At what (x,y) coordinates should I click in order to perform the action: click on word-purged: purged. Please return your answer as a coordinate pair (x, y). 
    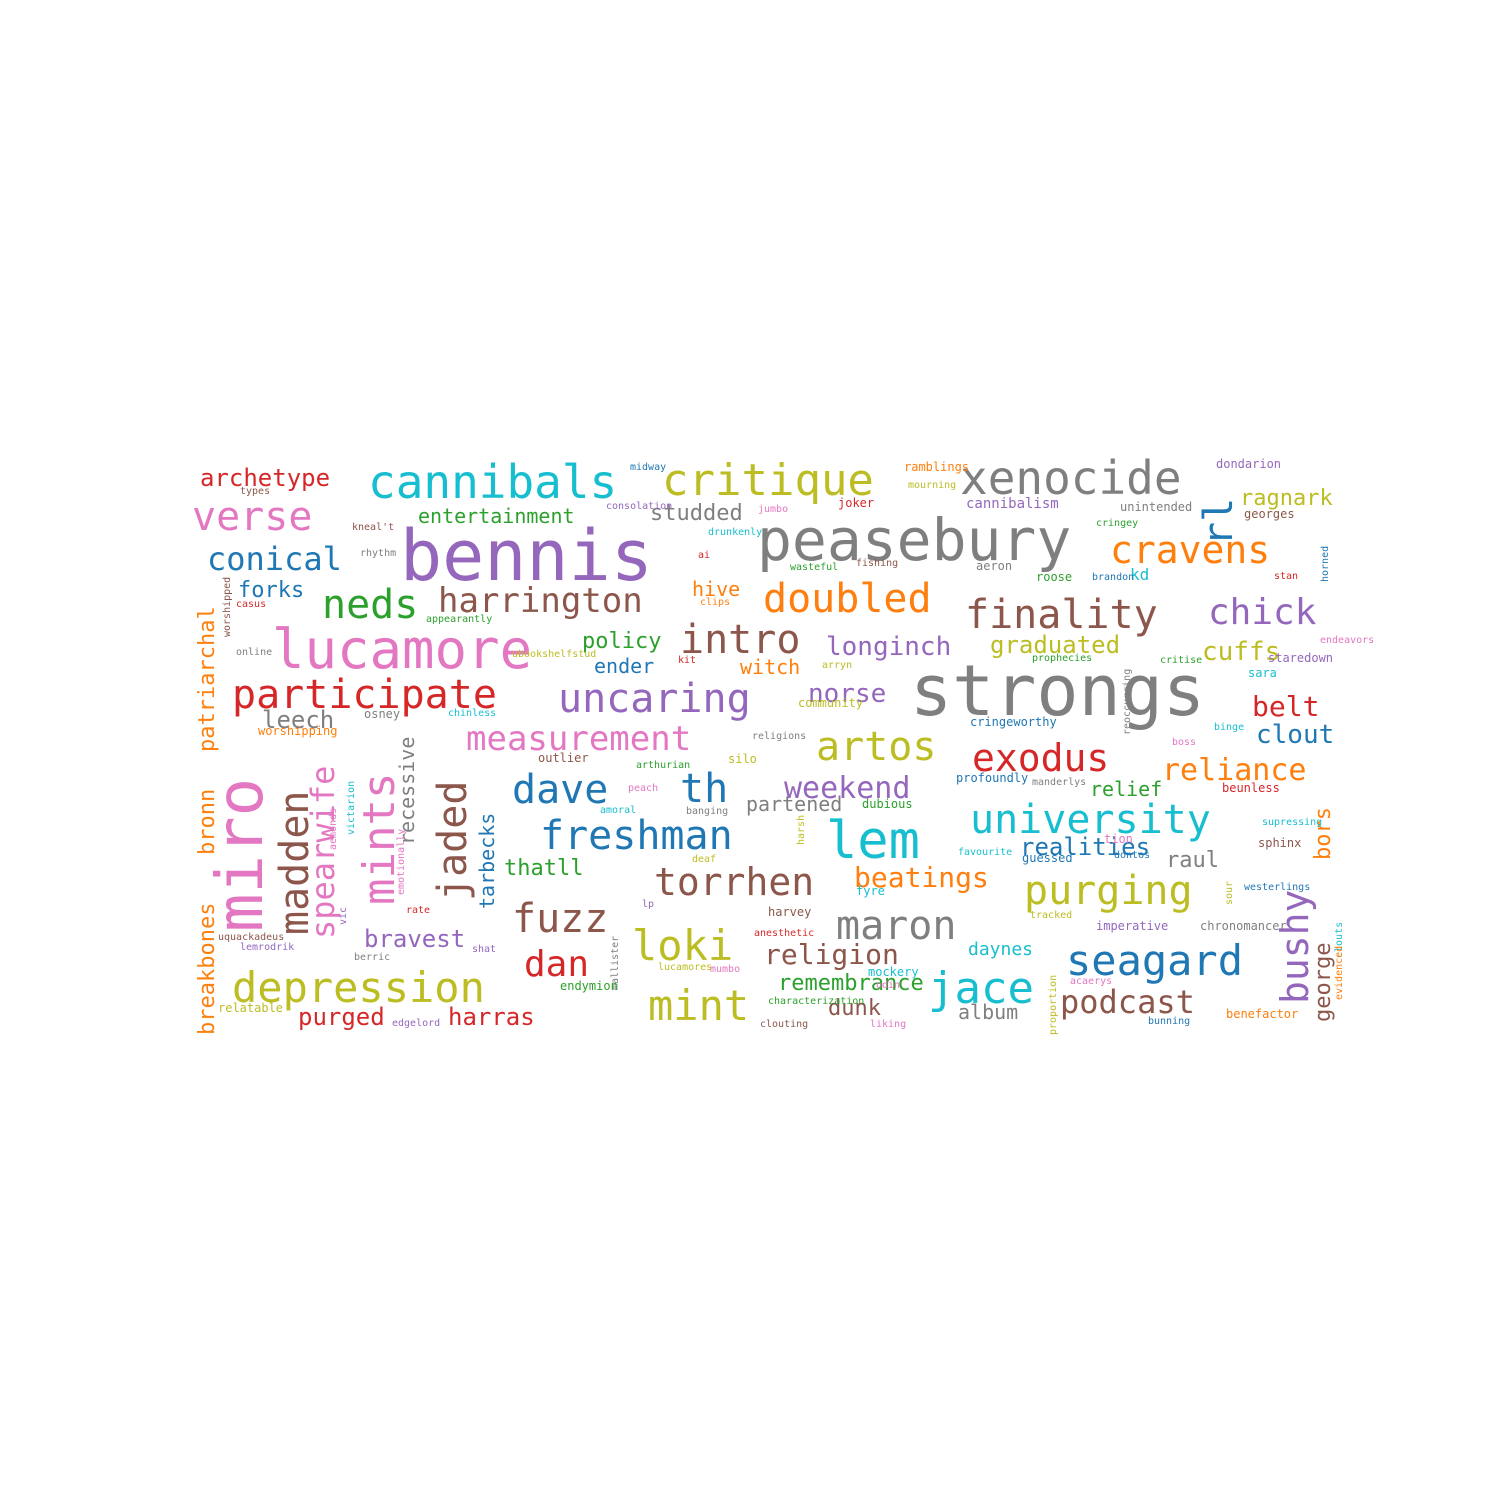
    Looking at the image, I should click on (341, 1017).